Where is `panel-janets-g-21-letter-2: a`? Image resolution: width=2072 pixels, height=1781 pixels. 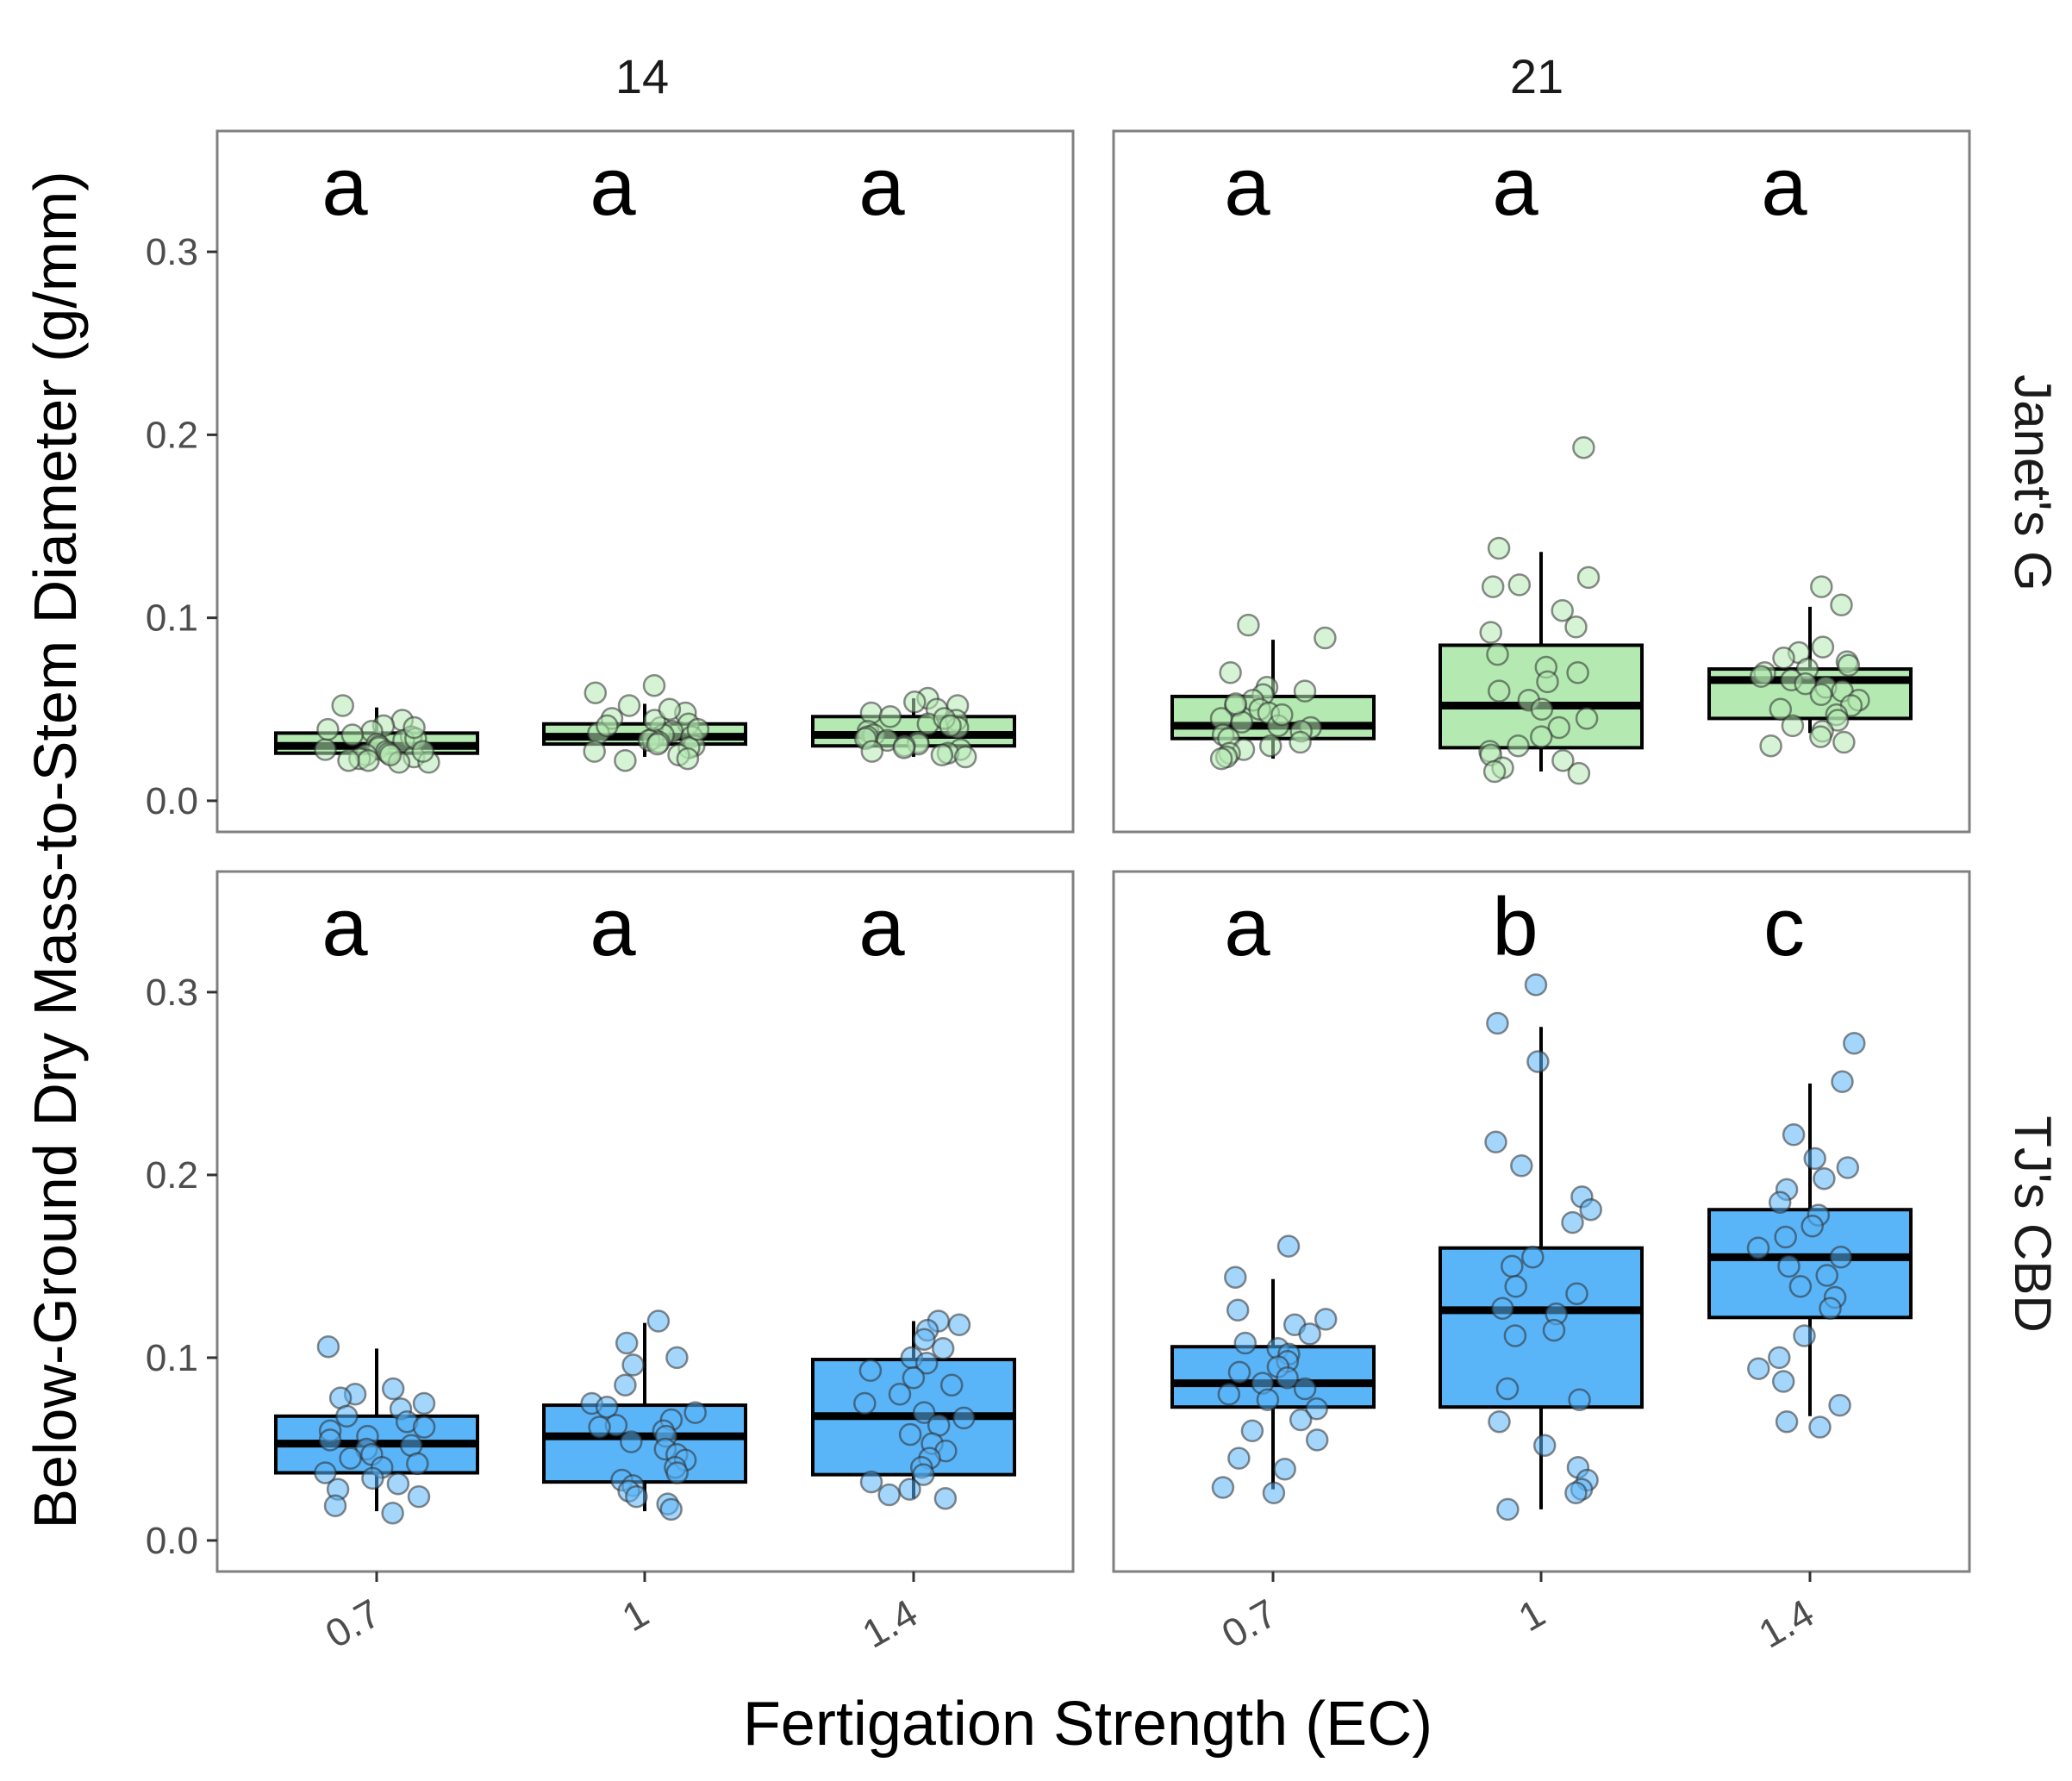
panel-janets-g-21-letter-2: a is located at coordinates (1784, 187).